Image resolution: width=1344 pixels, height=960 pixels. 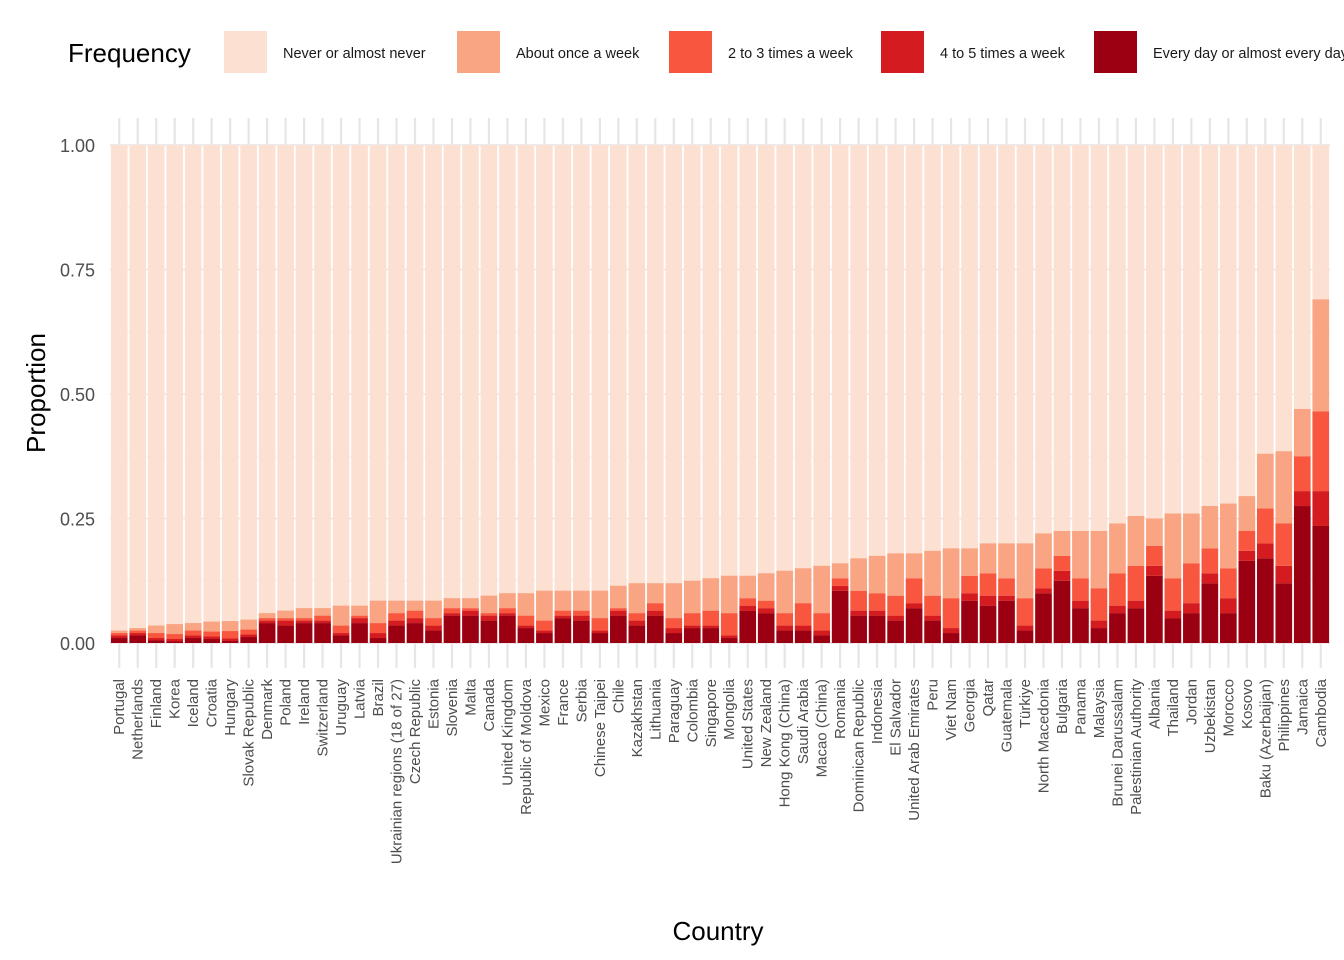 I want to click on x-tick-label: Netherlands, so click(x=138, y=719).